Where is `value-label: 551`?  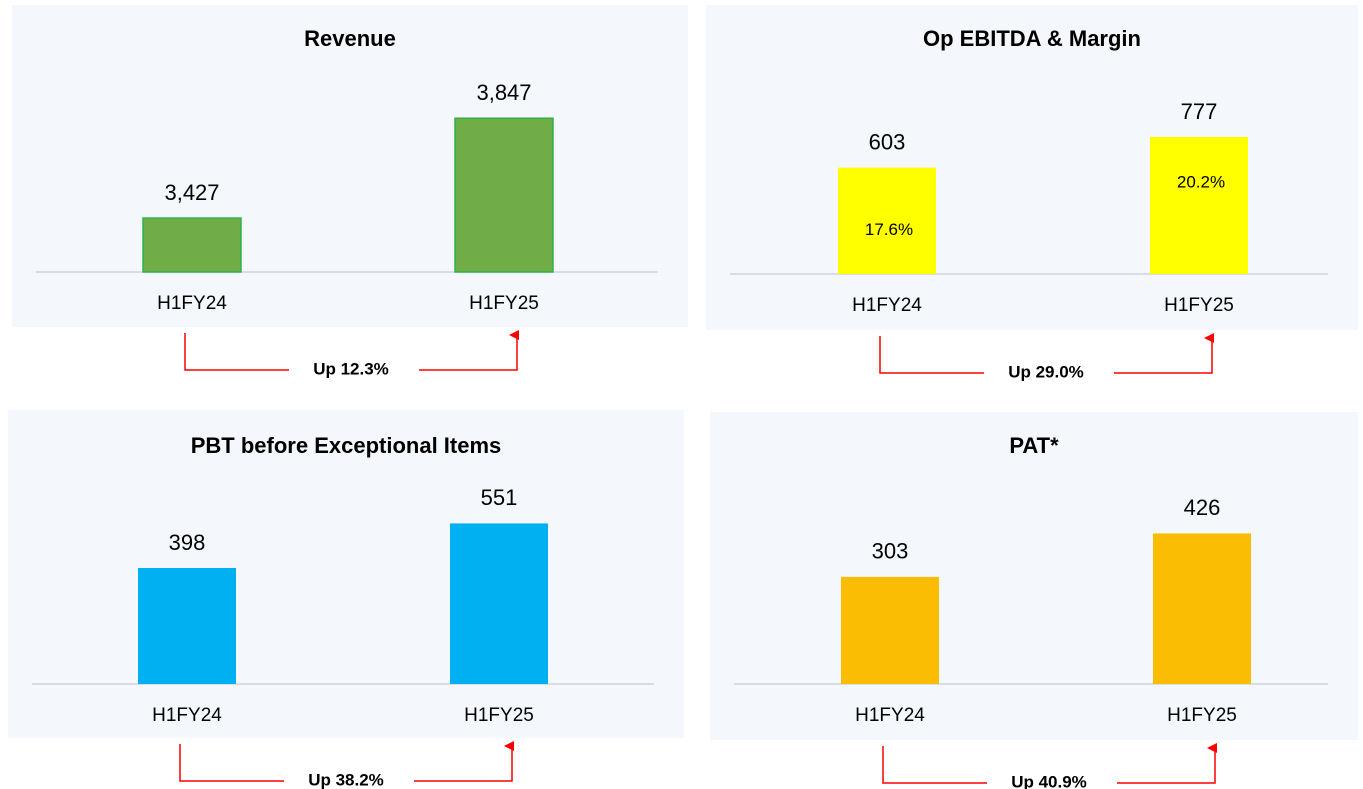 value-label: 551 is located at coordinates (499, 497).